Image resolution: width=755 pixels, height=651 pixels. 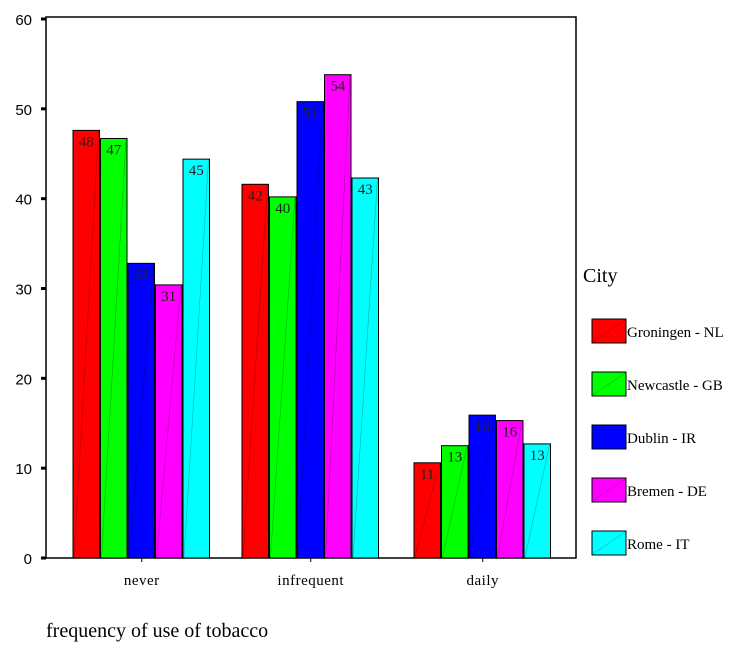 I want to click on bar-rome-infrequent, so click(x=365, y=368).